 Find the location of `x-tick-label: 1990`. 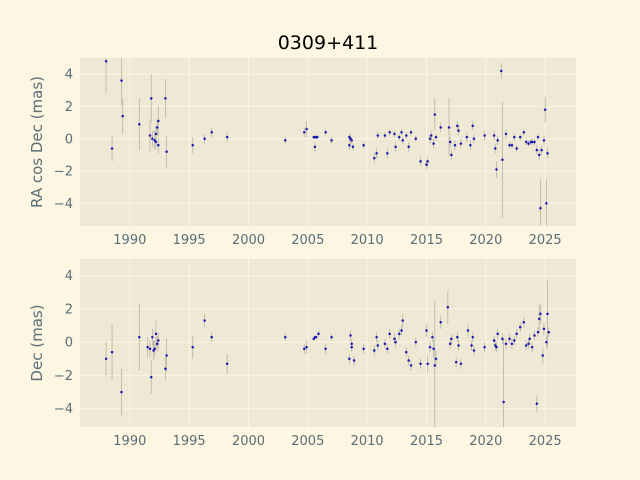

x-tick-label: 1990 is located at coordinates (129, 441).